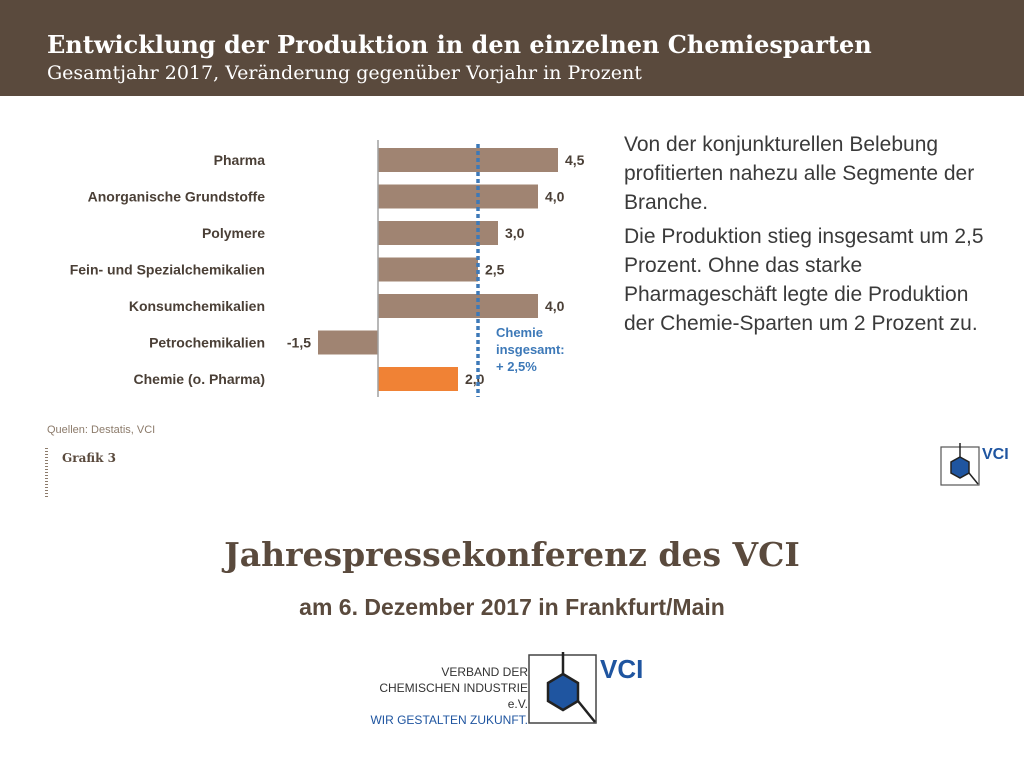 The width and height of the screenshot is (1024, 768). What do you see at coordinates (89, 458) in the screenshot?
I see `grafik-label: Grafik 3` at bounding box center [89, 458].